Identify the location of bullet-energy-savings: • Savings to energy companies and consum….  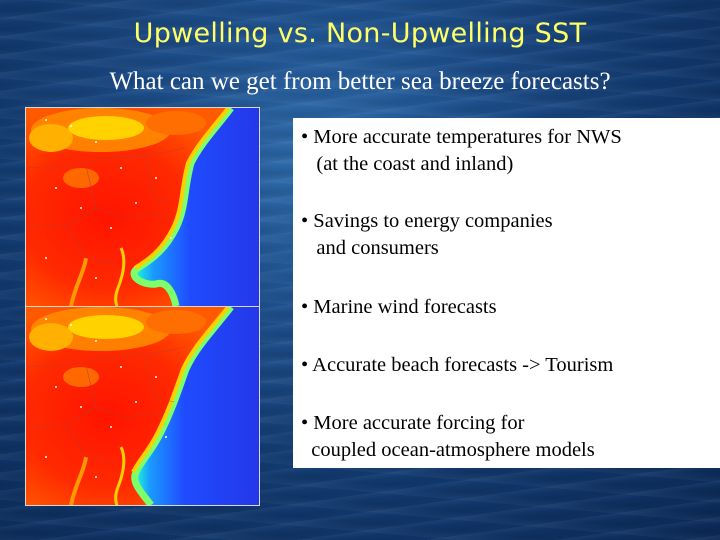
(427, 234).